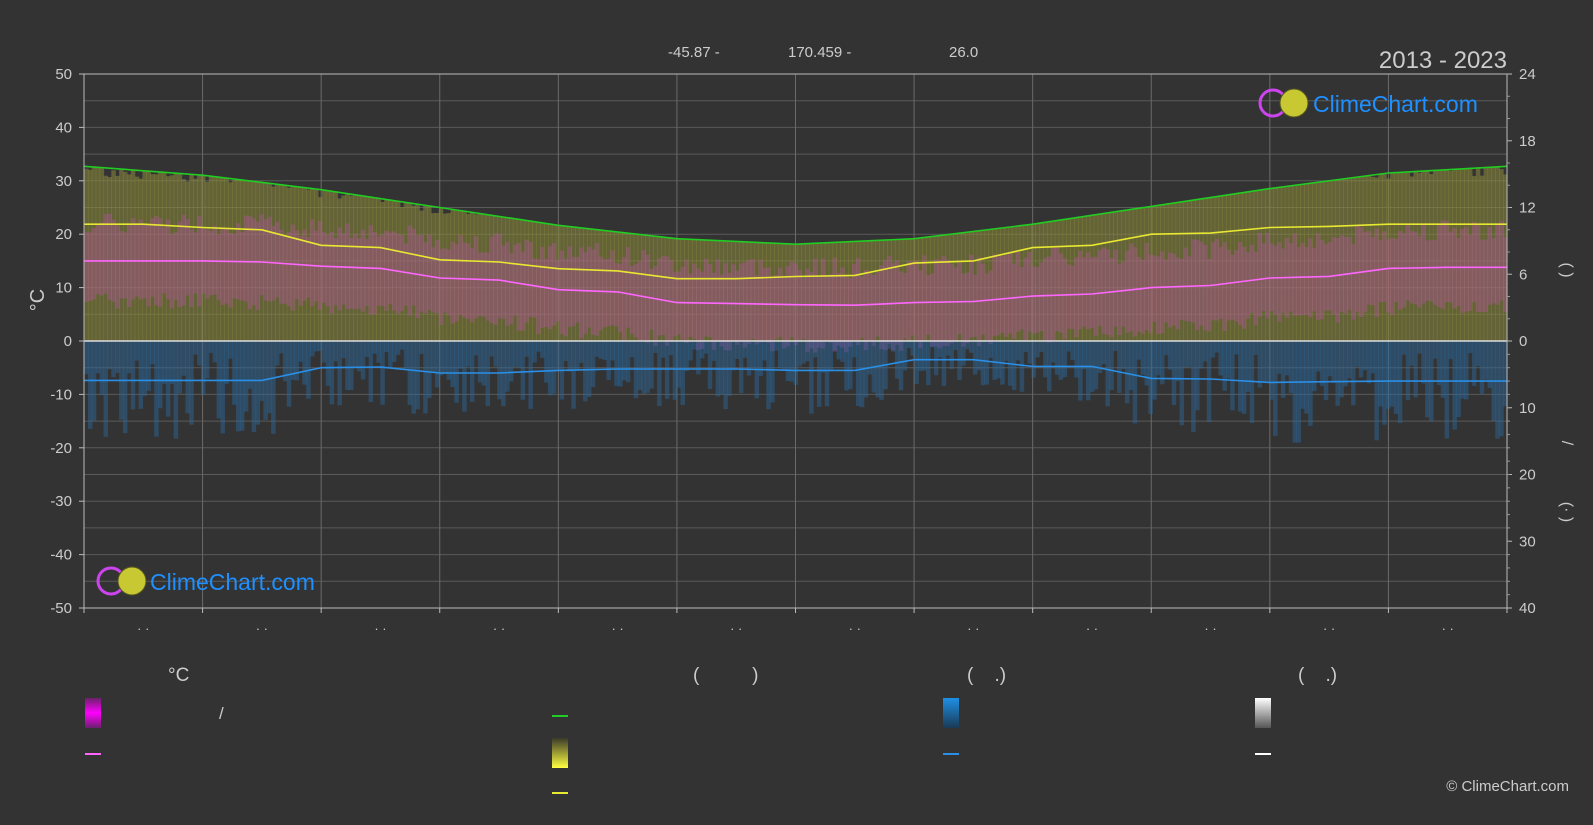 The height and width of the screenshot is (825, 1593). What do you see at coordinates (1566, 443) in the screenshot?
I see `axis-title-right-mid: /` at bounding box center [1566, 443].